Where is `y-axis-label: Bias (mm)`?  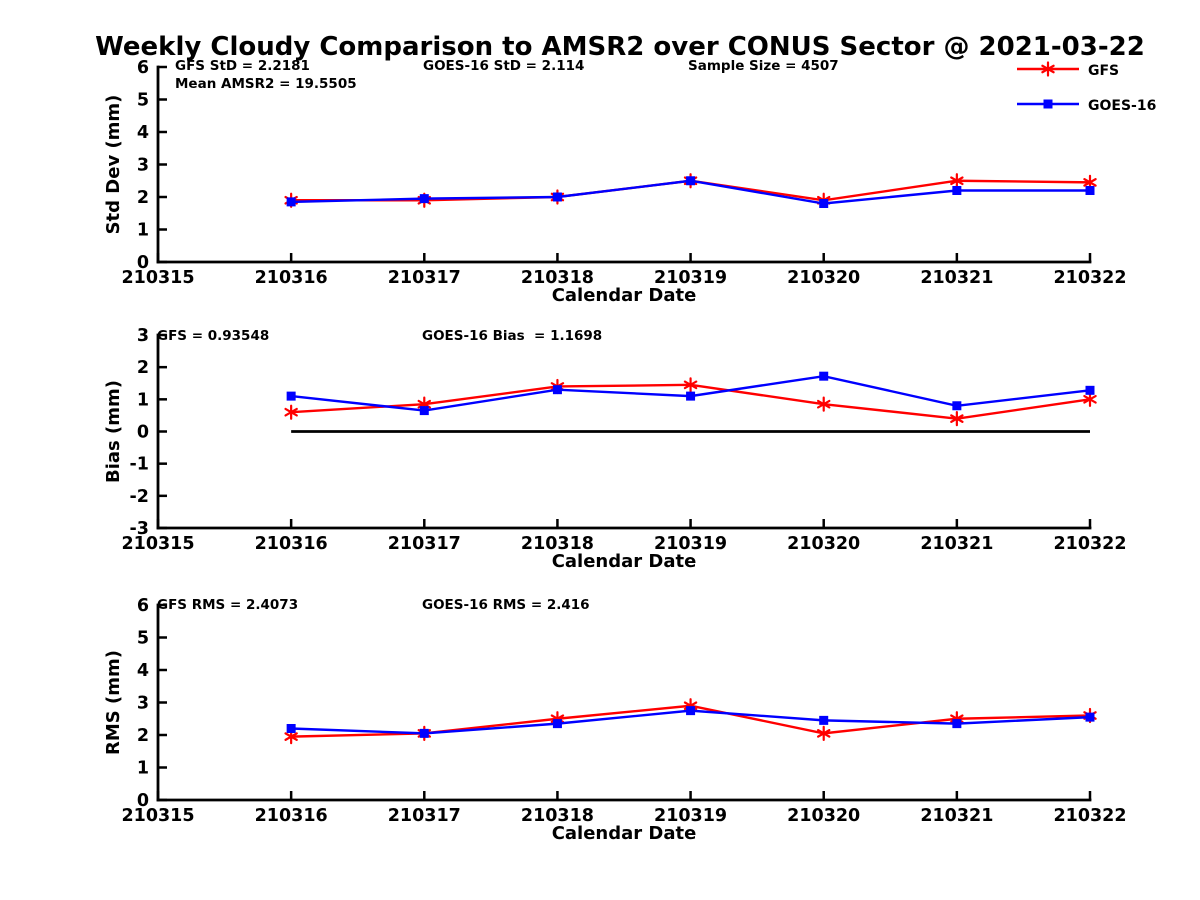 y-axis-label: Bias (mm) is located at coordinates (113, 431).